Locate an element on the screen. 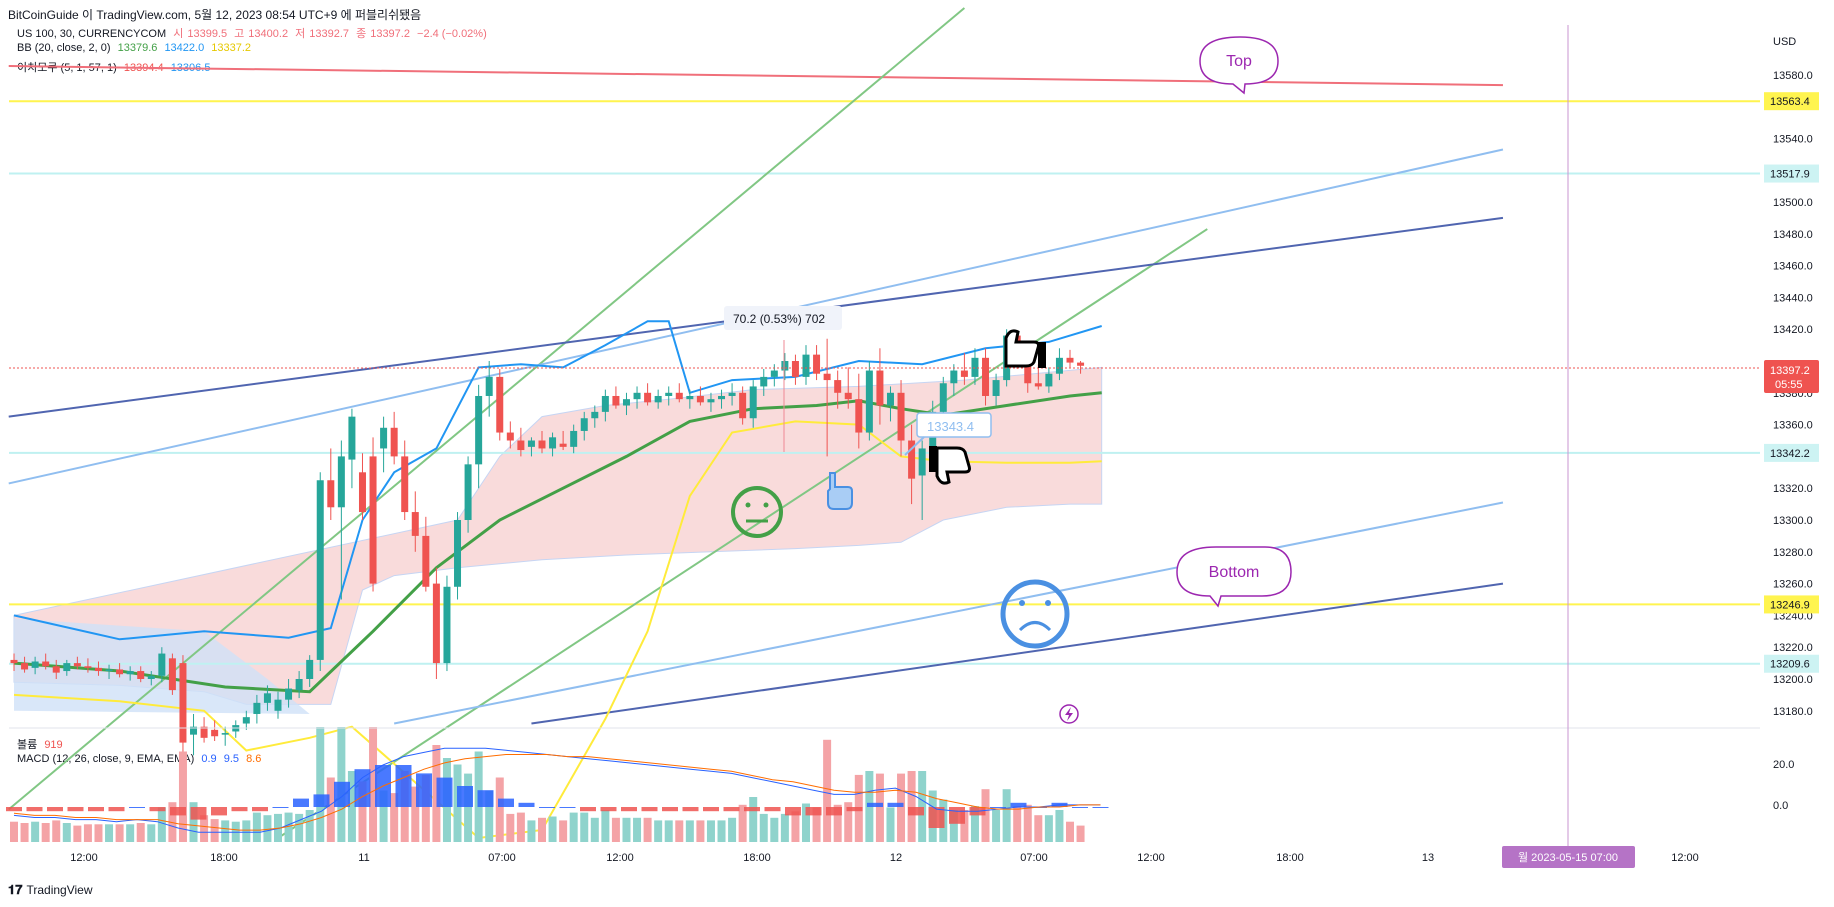 The width and height of the screenshot is (1834, 907). crosshair-time-badge is located at coordinates (1568, 857).